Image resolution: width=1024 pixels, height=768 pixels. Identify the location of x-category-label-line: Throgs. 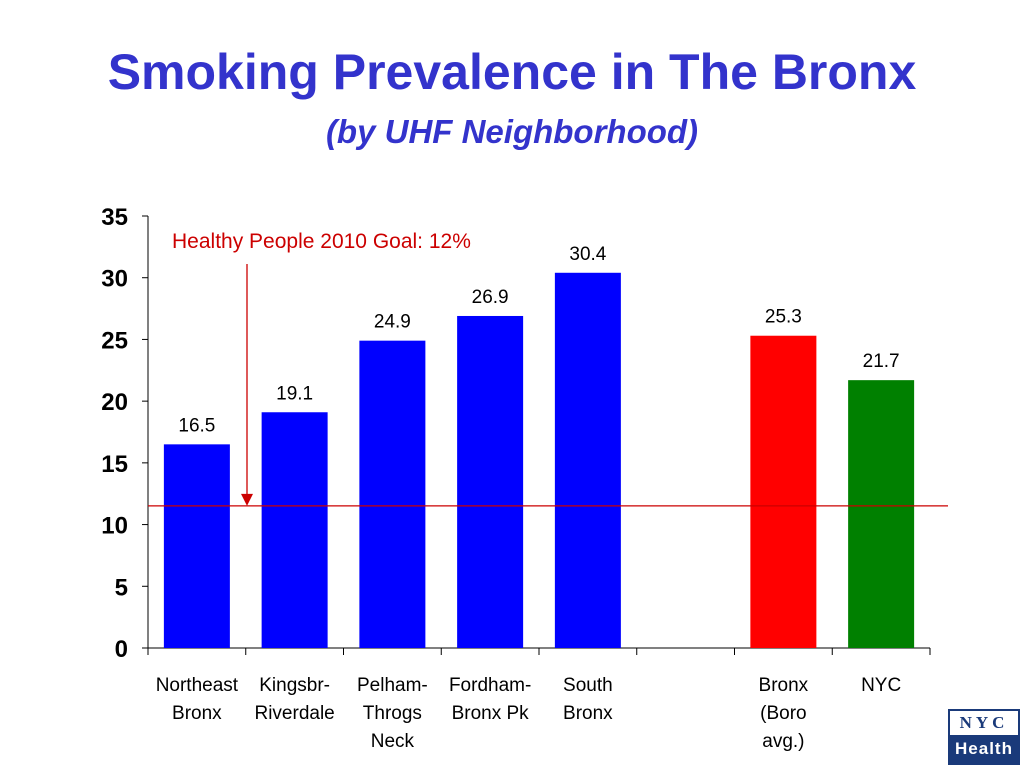
(392, 713).